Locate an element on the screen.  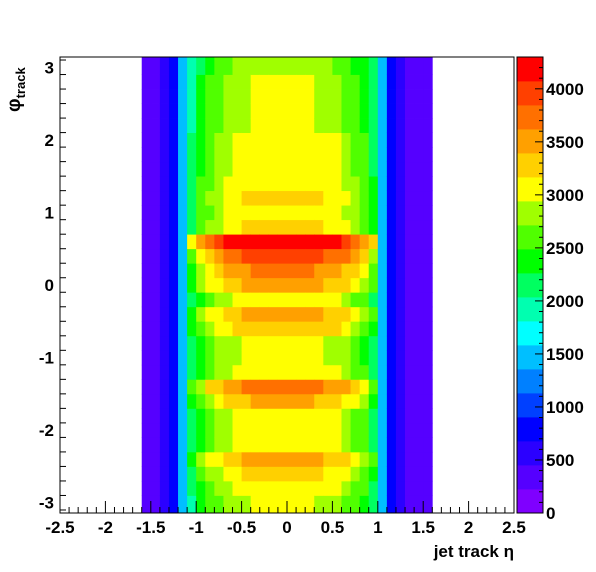
x-tick-label: -2.5 is located at coordinates (59, 527).